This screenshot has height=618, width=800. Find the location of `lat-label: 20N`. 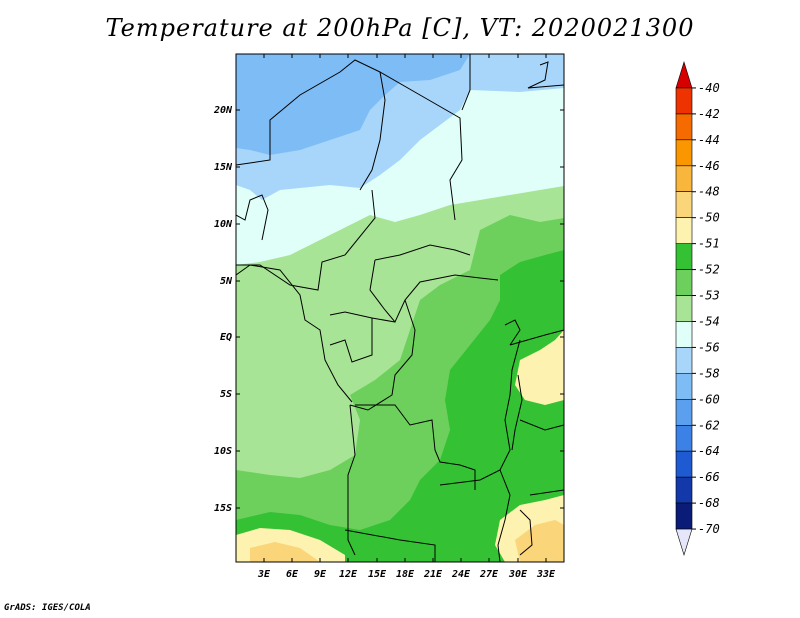

lat-label: 20N is located at coordinates (223, 110).